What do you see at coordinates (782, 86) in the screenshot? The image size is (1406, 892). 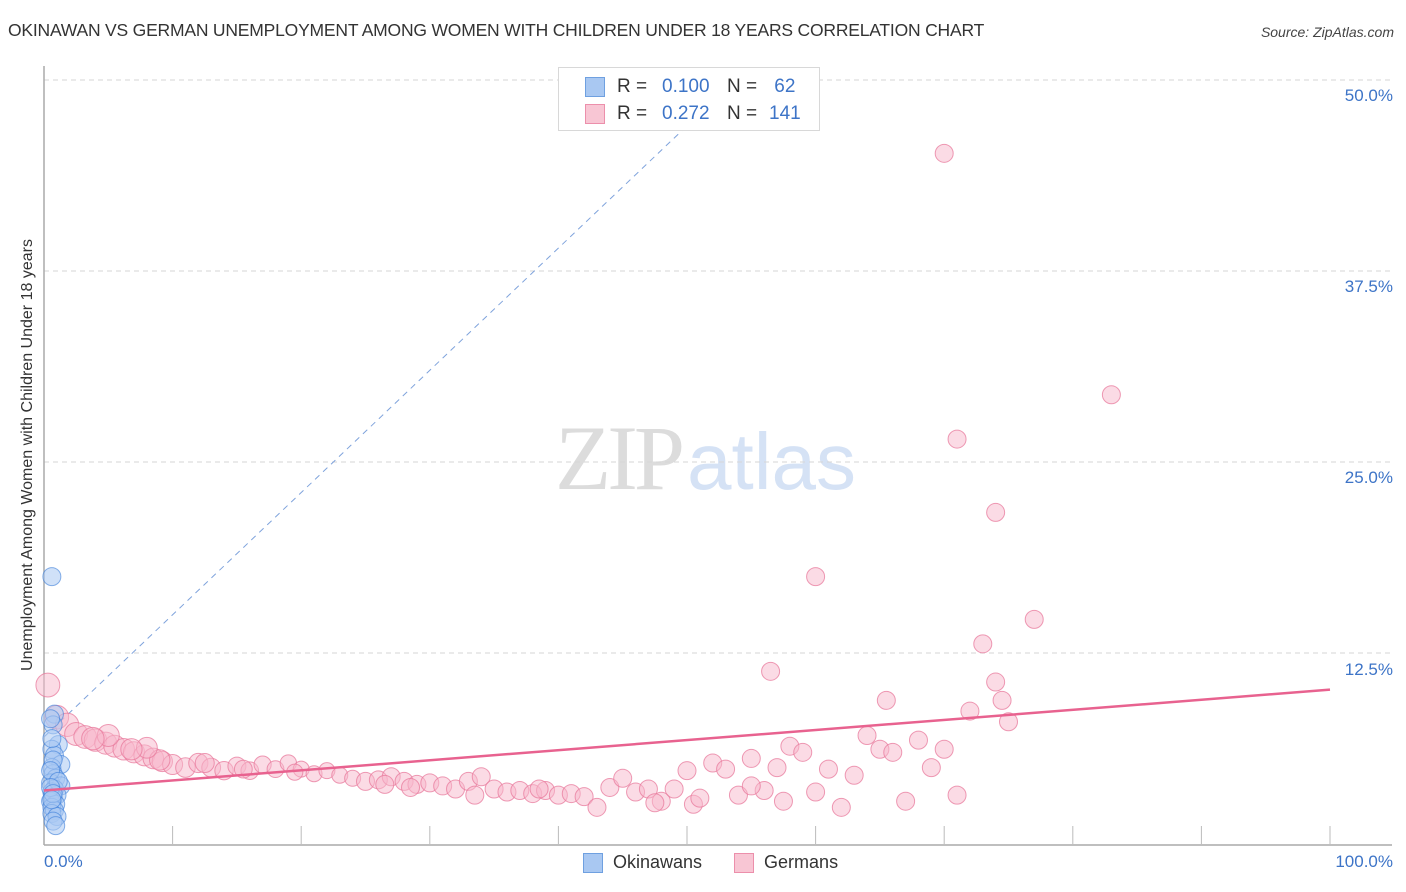 I see `n-value: 62` at bounding box center [782, 86].